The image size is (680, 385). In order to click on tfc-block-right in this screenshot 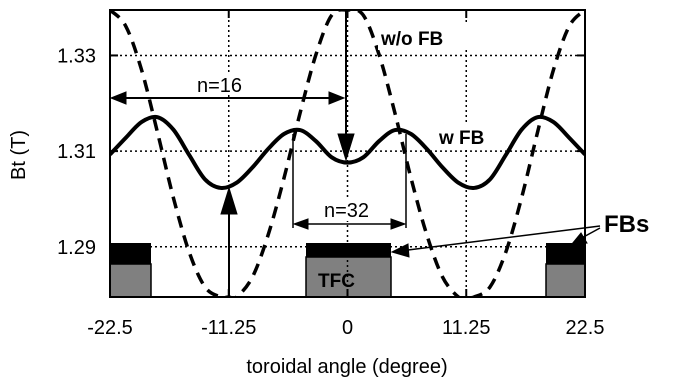, I will do `click(565, 280)`.